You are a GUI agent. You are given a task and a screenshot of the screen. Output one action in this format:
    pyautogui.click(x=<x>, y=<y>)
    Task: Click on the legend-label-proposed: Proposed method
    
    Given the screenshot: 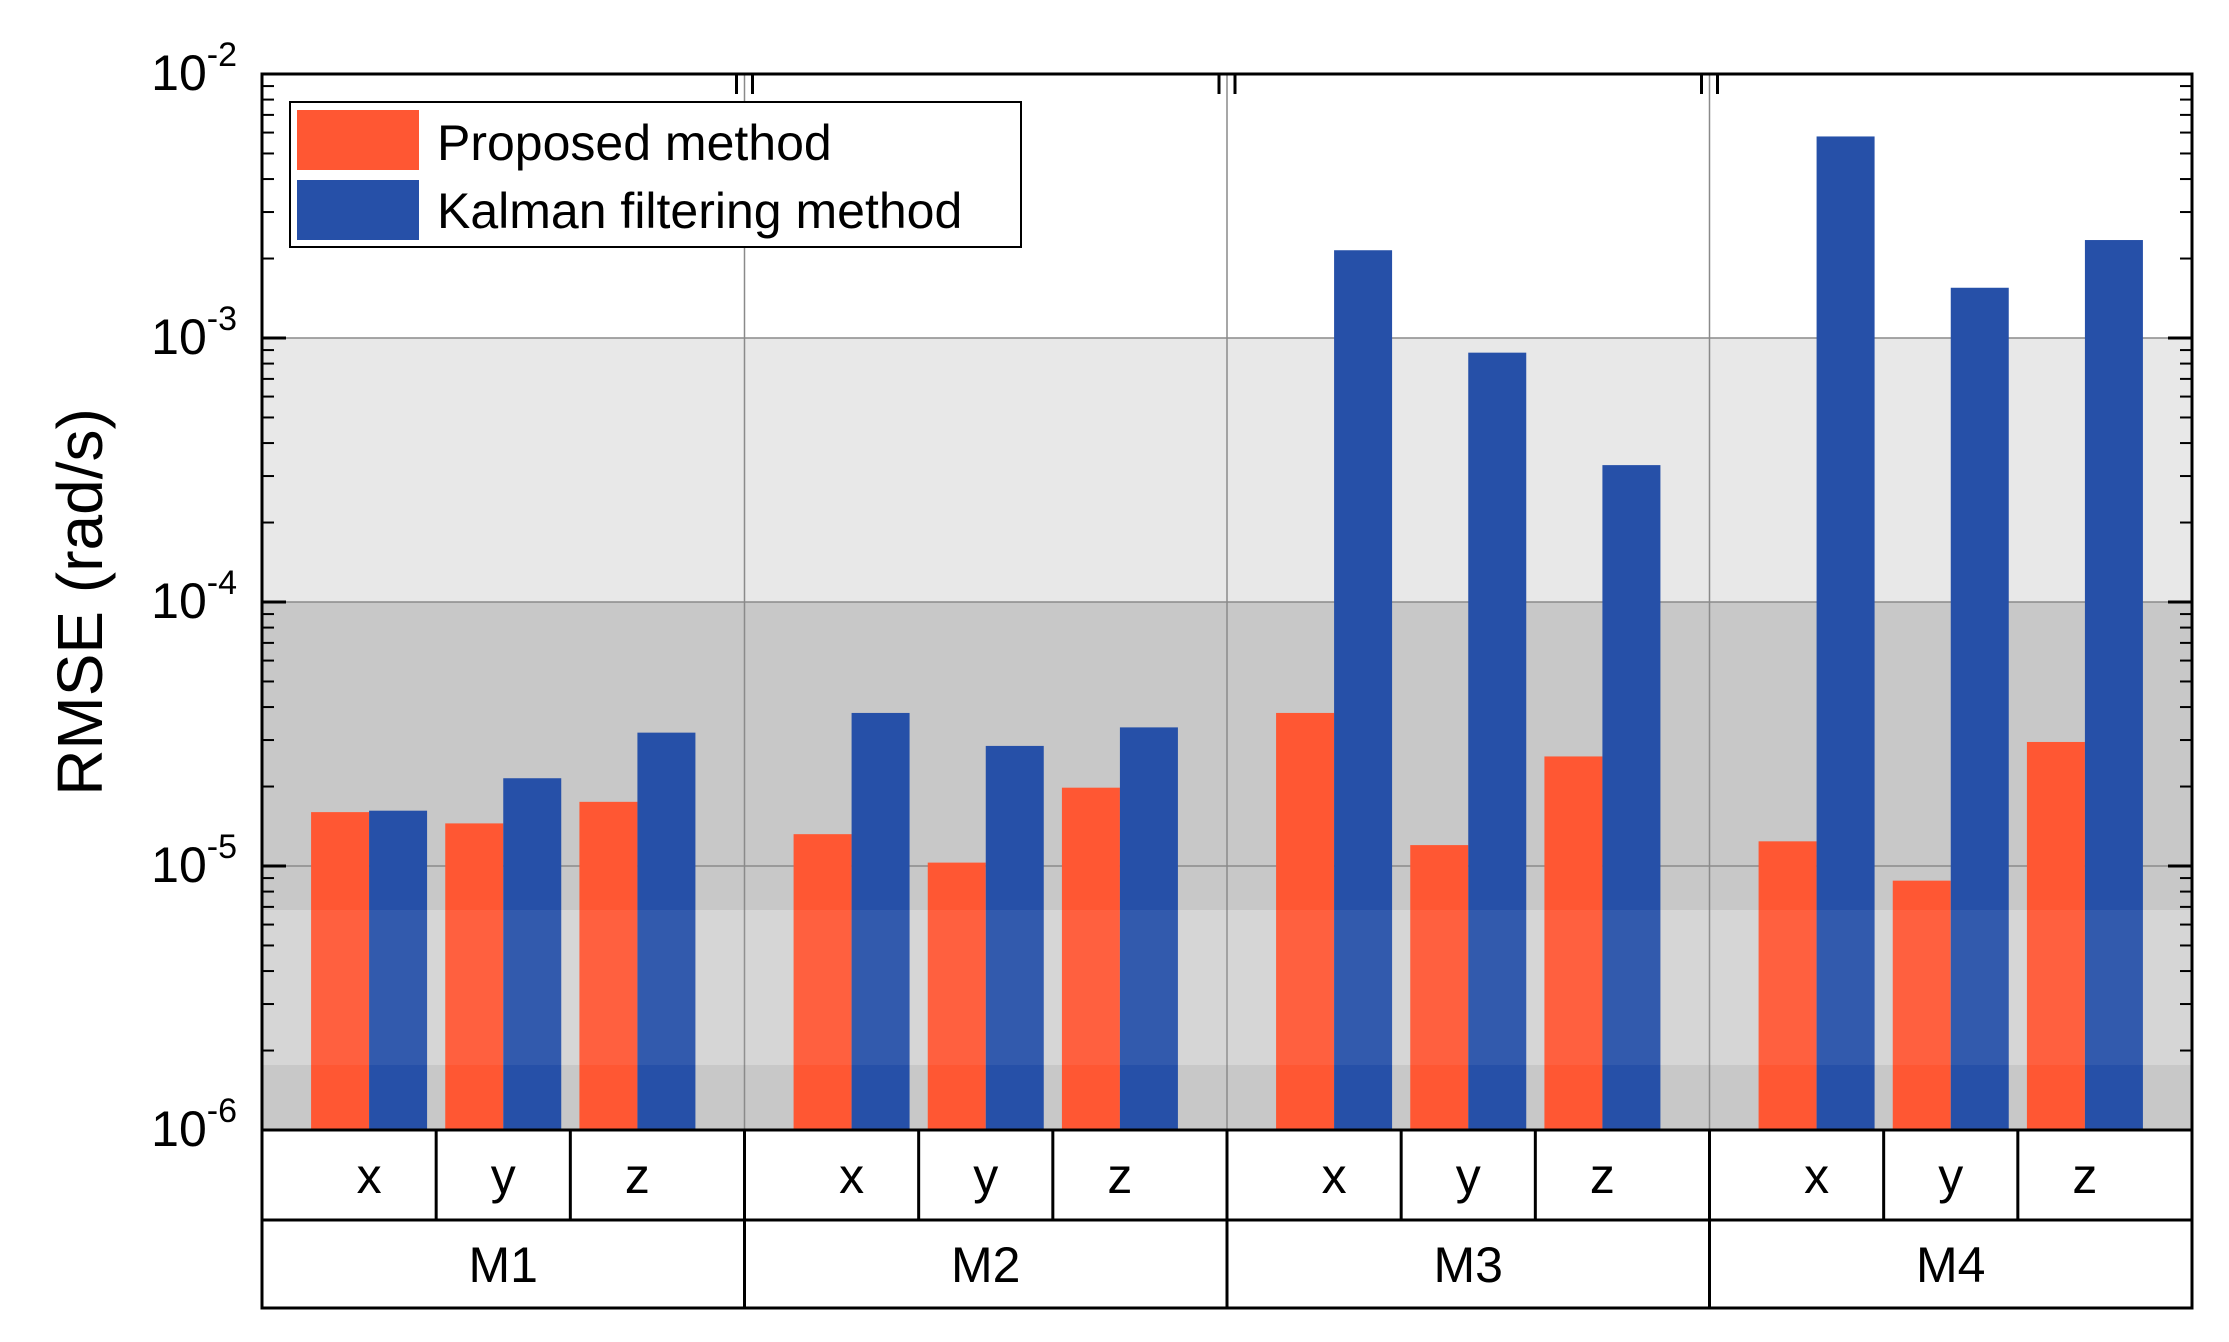 What is the action you would take?
    pyautogui.click(x=634, y=143)
    